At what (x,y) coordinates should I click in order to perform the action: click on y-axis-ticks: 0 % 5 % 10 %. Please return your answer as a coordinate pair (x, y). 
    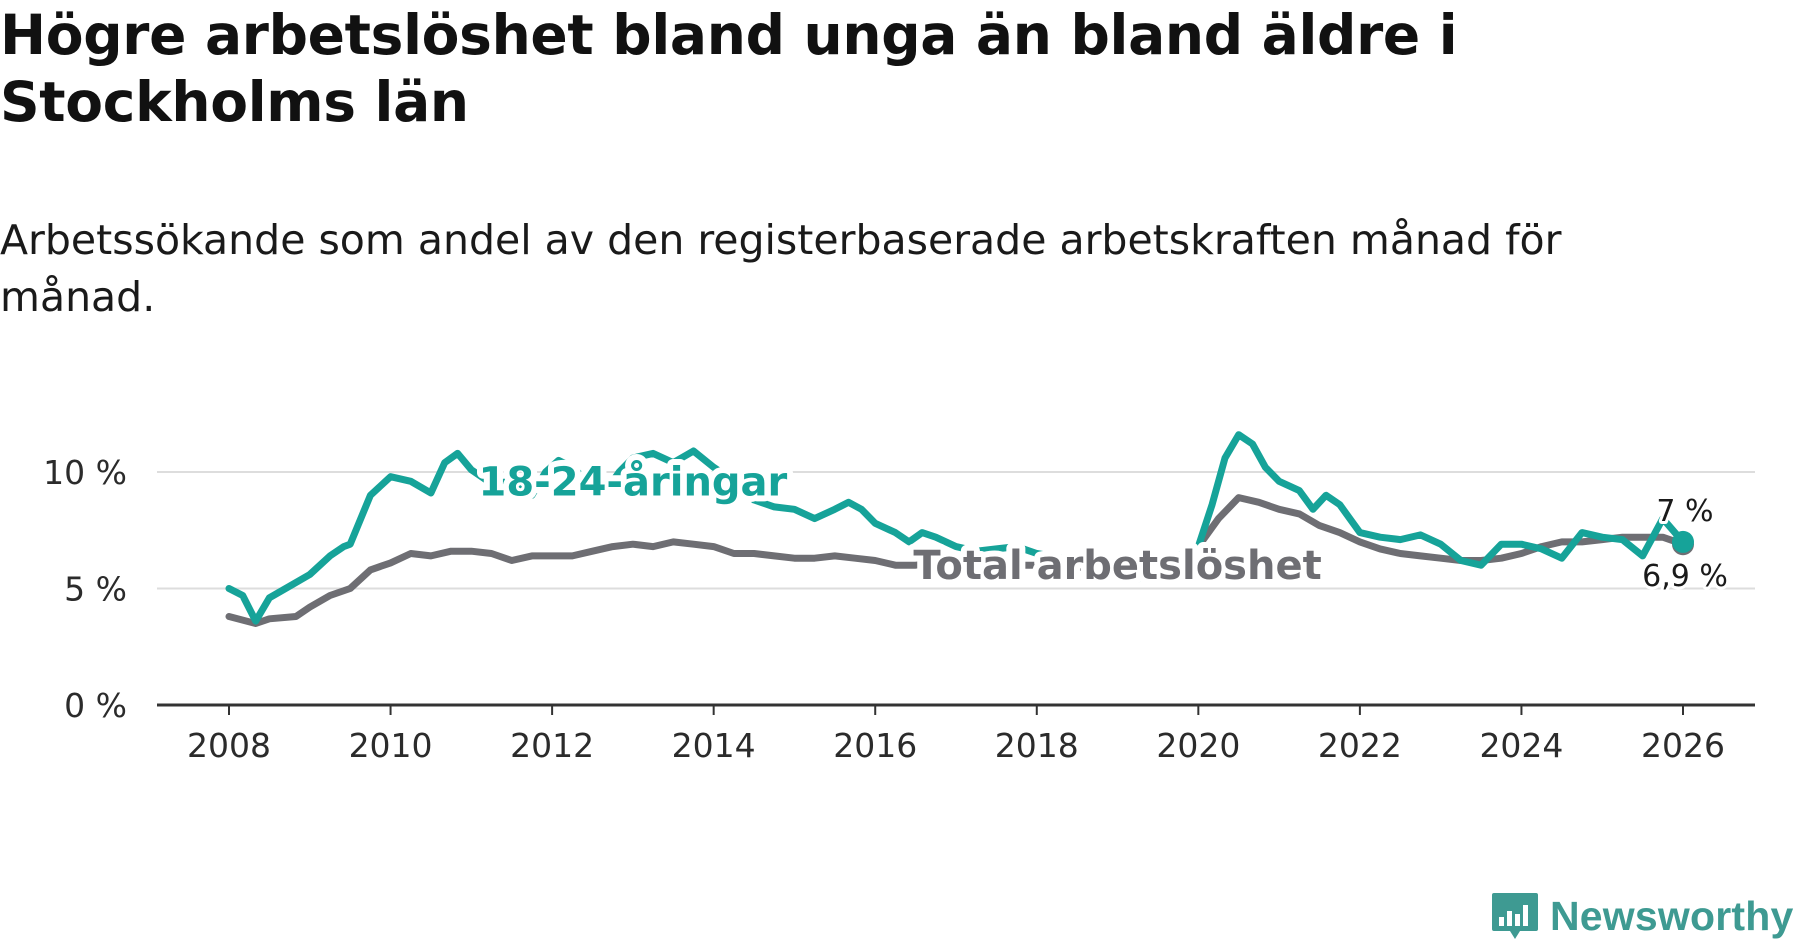
    Looking at the image, I should click on (85, 589).